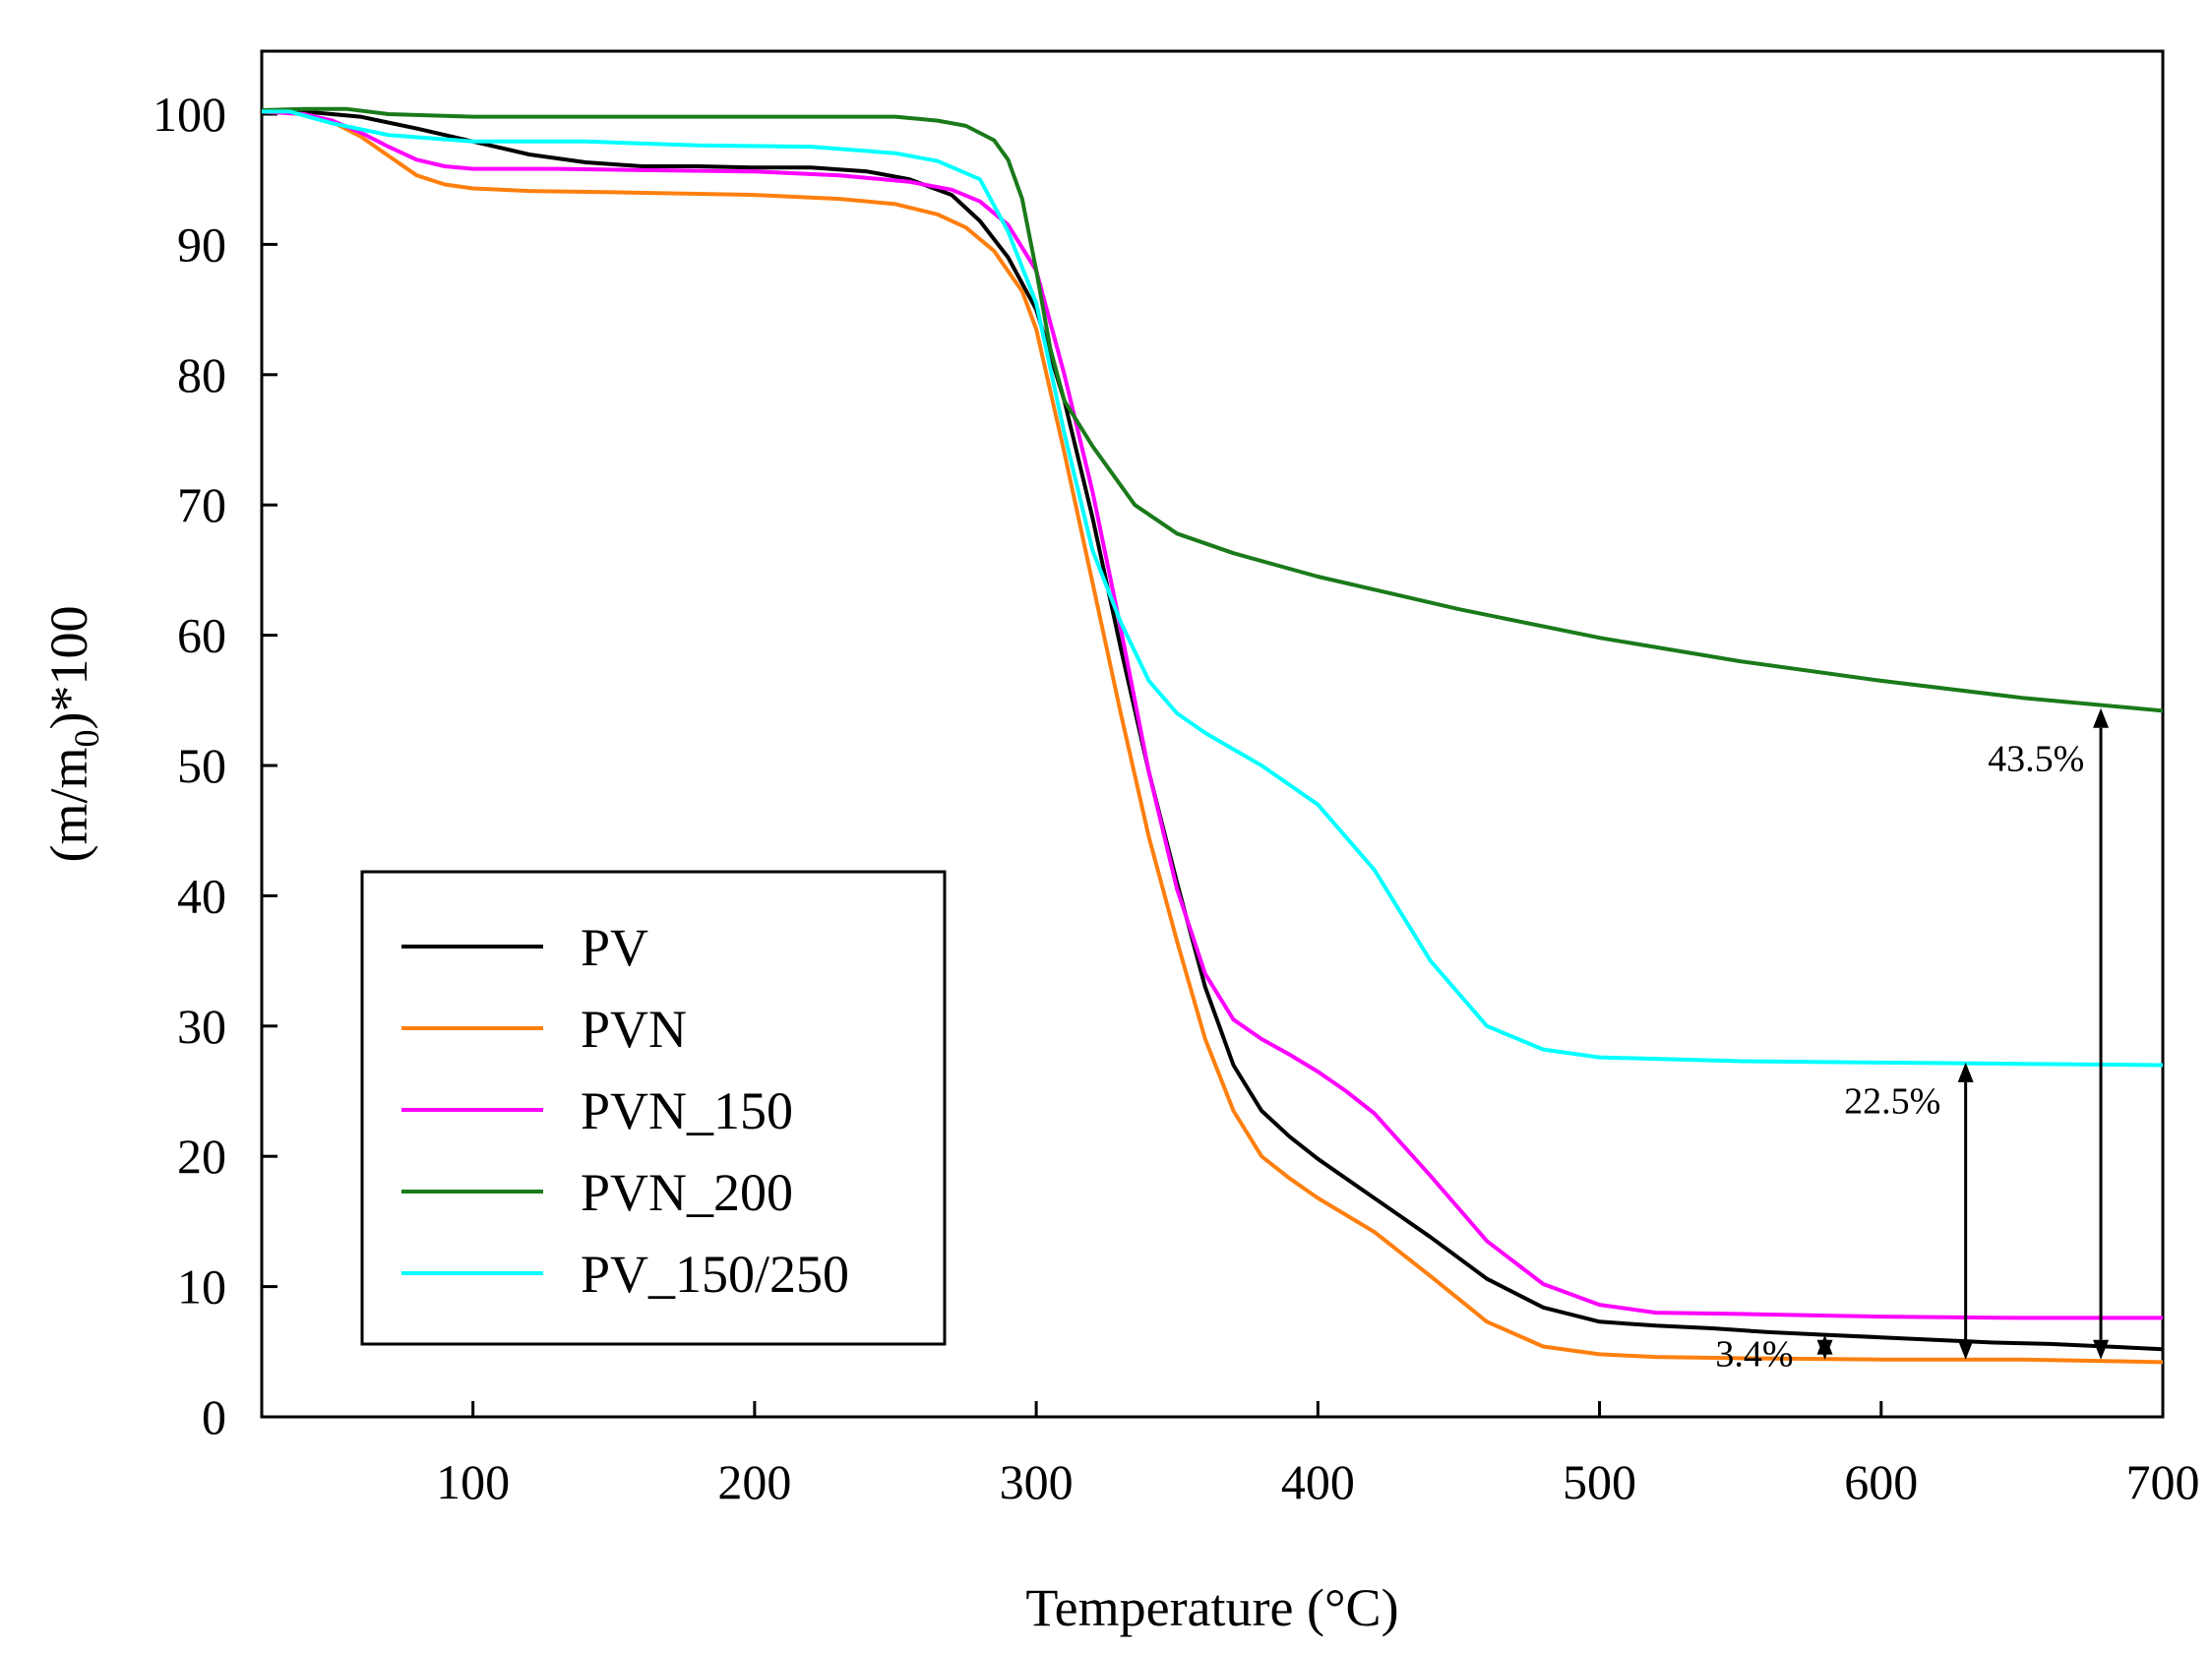 The image size is (2212, 1654). I want to click on legend-label: PV, so click(614, 947).